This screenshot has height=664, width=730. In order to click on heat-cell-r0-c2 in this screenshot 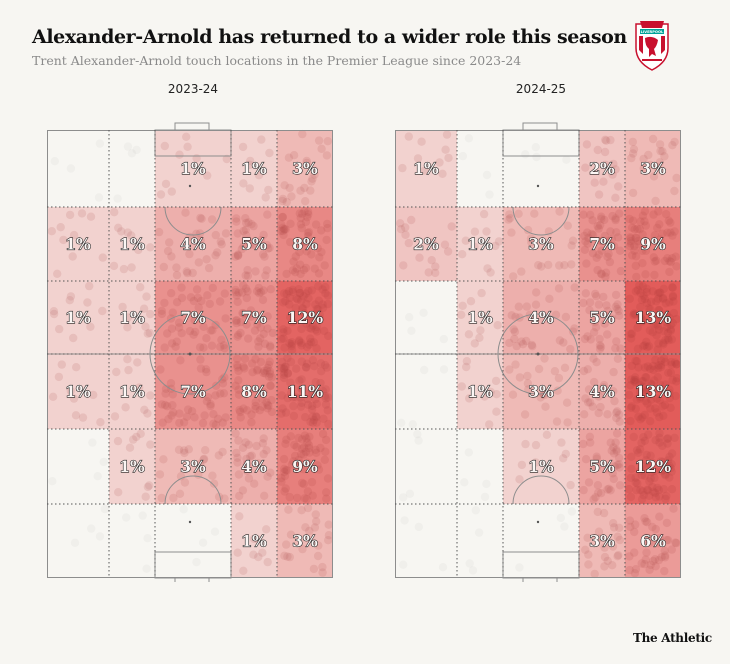, I will do `click(193, 168)`.